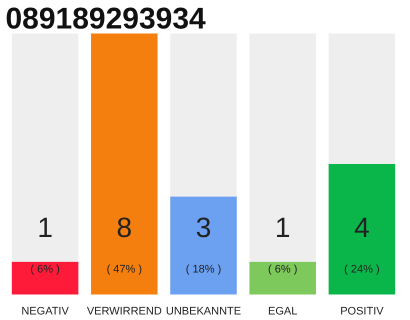 The height and width of the screenshot is (320, 410). I want to click on x-tick-label: EGAL, so click(283, 312).